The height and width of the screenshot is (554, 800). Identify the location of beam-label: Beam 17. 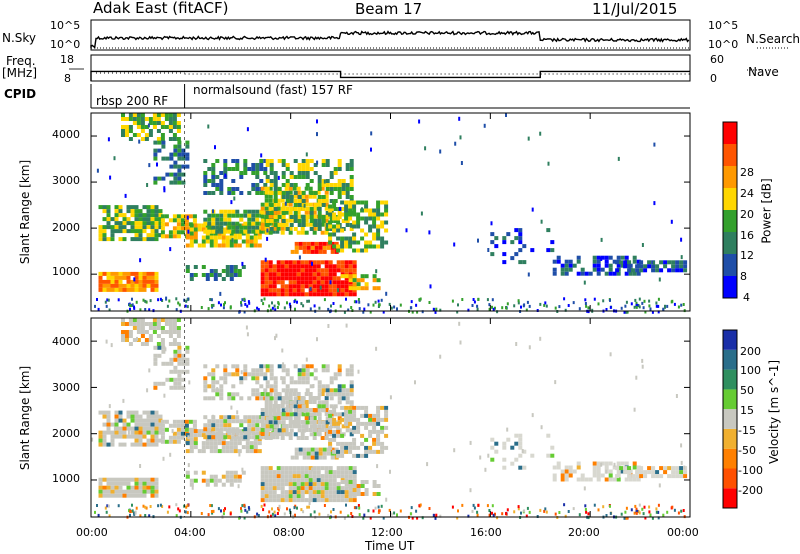
(389, 9).